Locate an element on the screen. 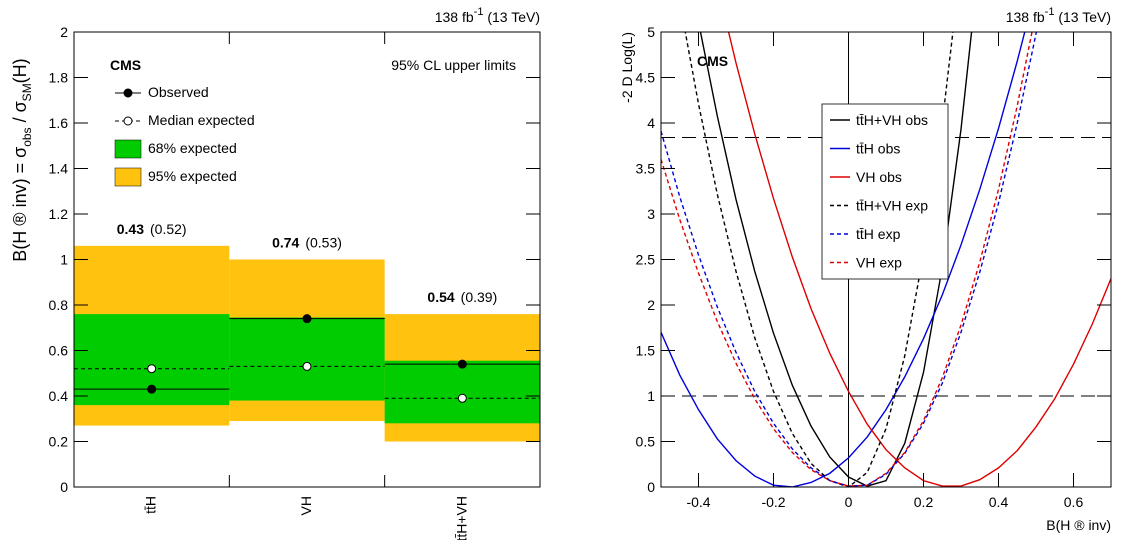  legend-label: 95% expected is located at coordinates (192, 176).